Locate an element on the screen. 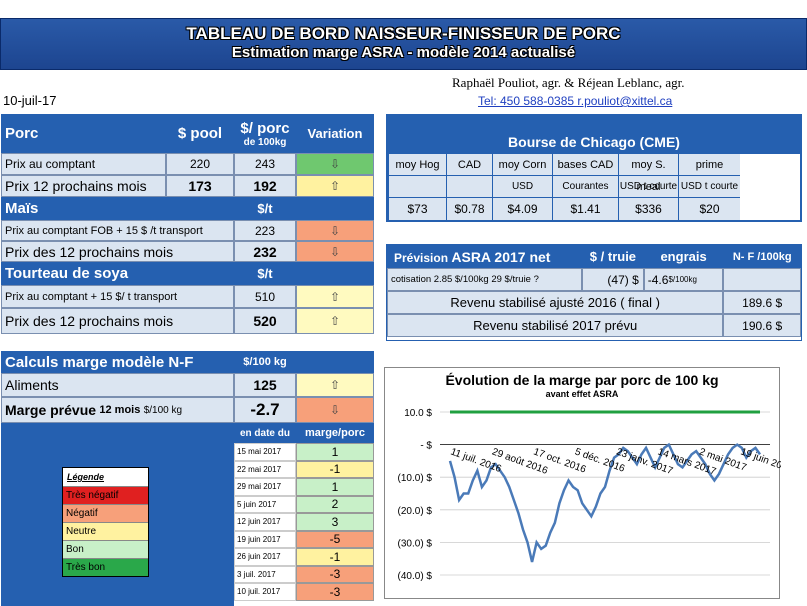  y-tick-label: 10.0 $ is located at coordinates (418, 413).